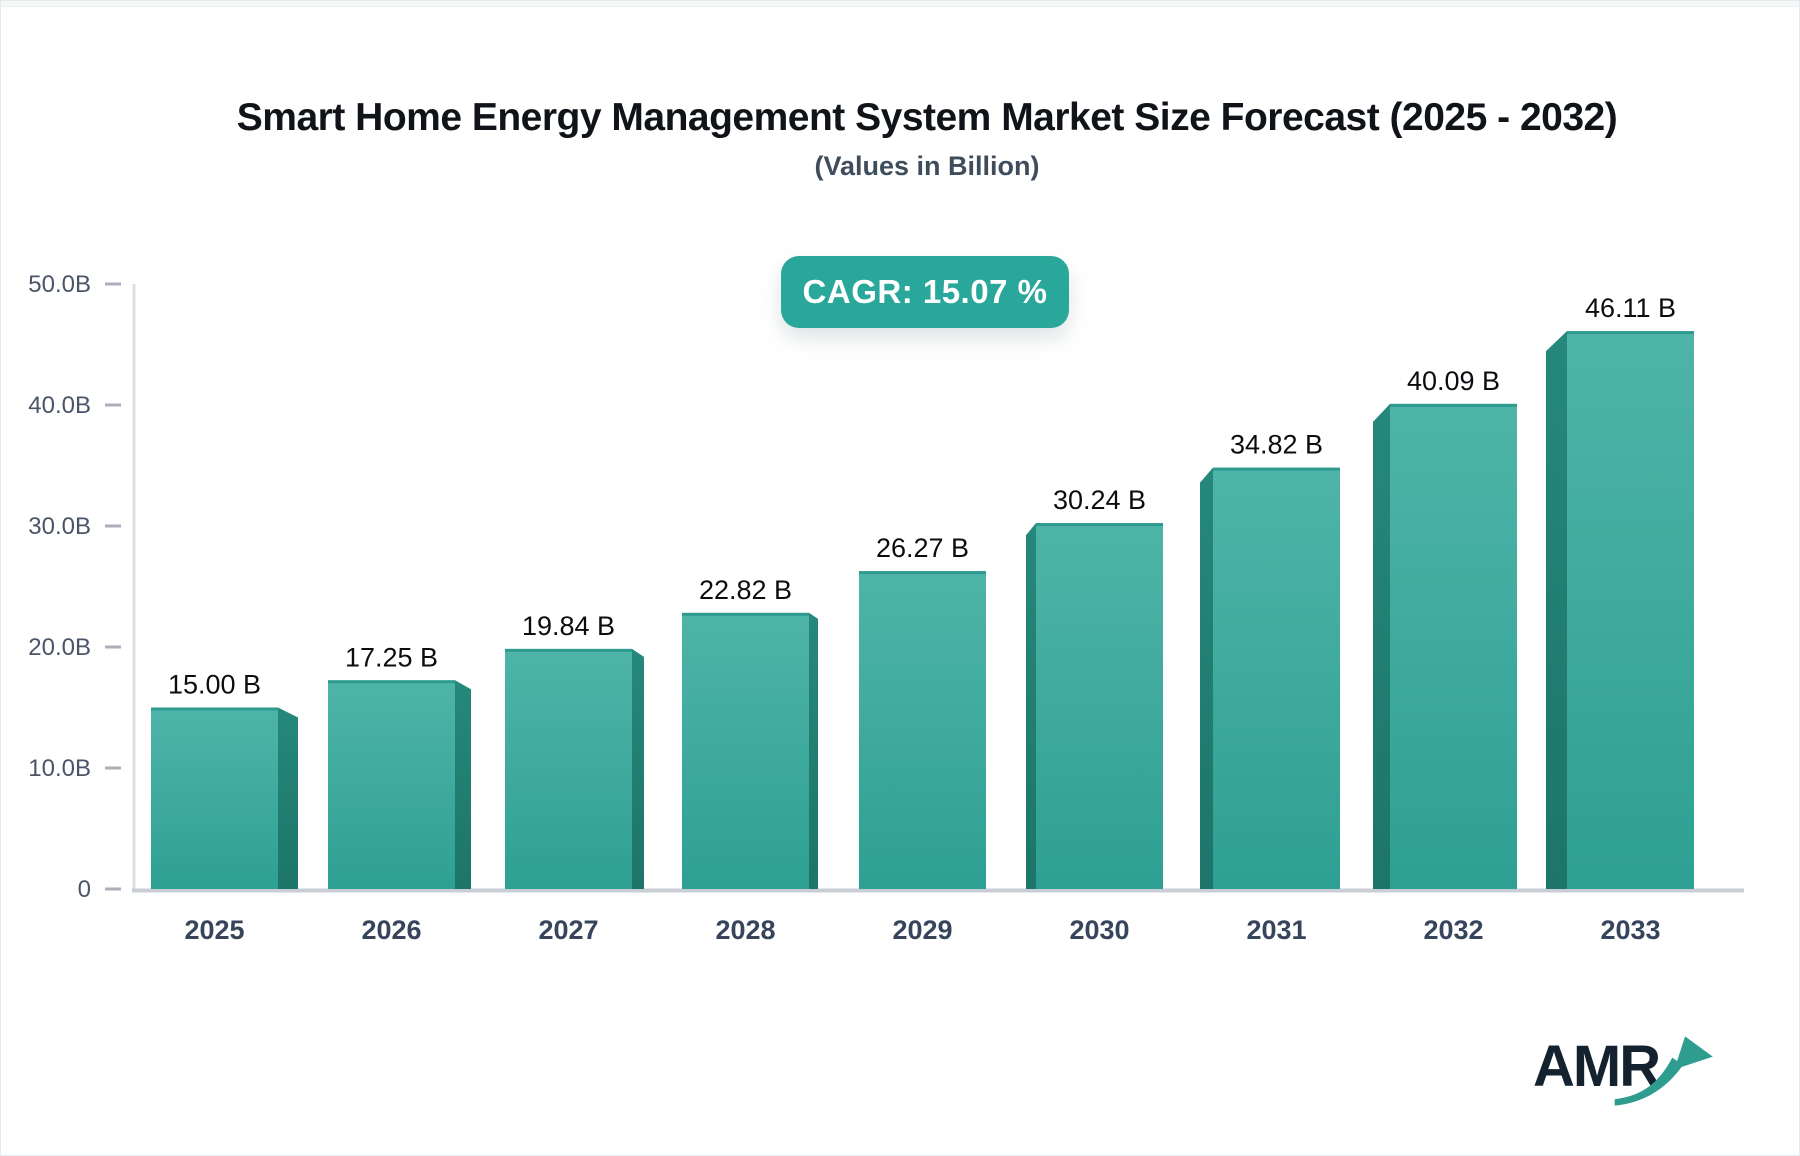 This screenshot has height=1156, width=1800. Describe the element at coordinates (922, 930) in the screenshot. I see `x-tick-label: 2029` at that location.